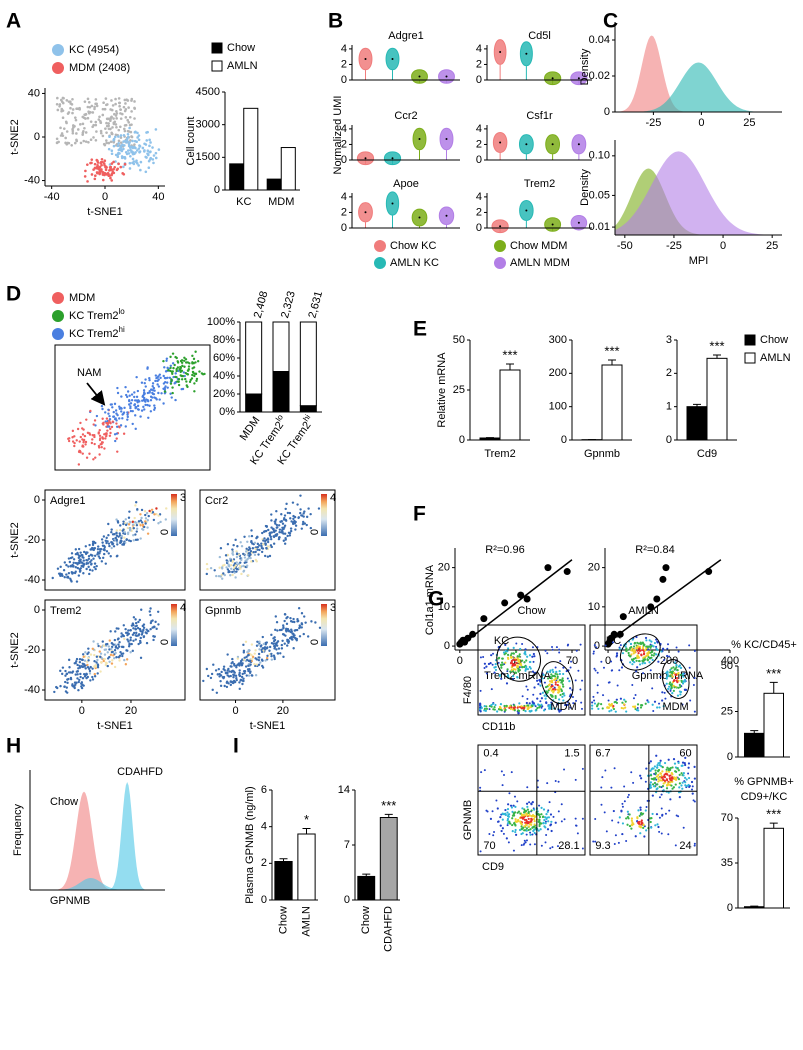 This screenshot has width=803, height=1050. Describe the element at coordinates (773, 673) in the screenshot. I see `significance: ***` at that location.